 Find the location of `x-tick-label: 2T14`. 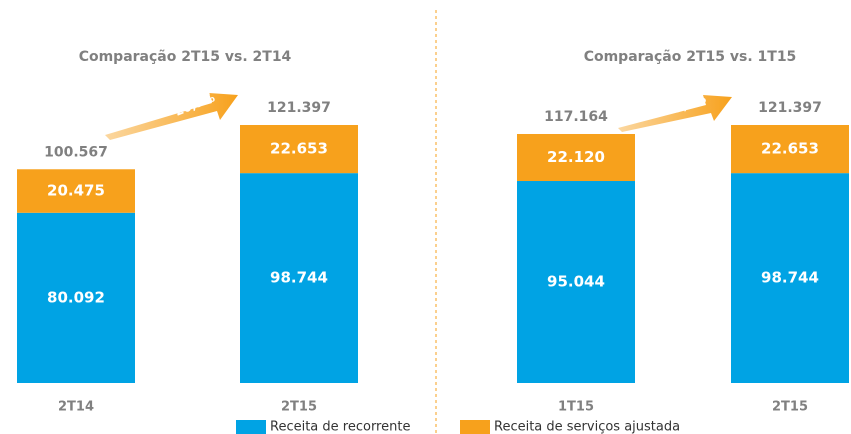

x-tick-label: 2T14 is located at coordinates (76, 407).